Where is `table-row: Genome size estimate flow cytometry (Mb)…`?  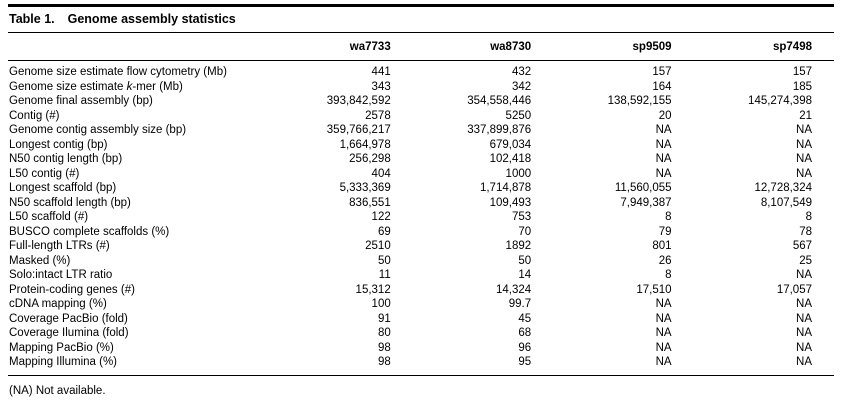
table-row: Genome size estimate flow cytometry (Mb)… is located at coordinates (421, 70).